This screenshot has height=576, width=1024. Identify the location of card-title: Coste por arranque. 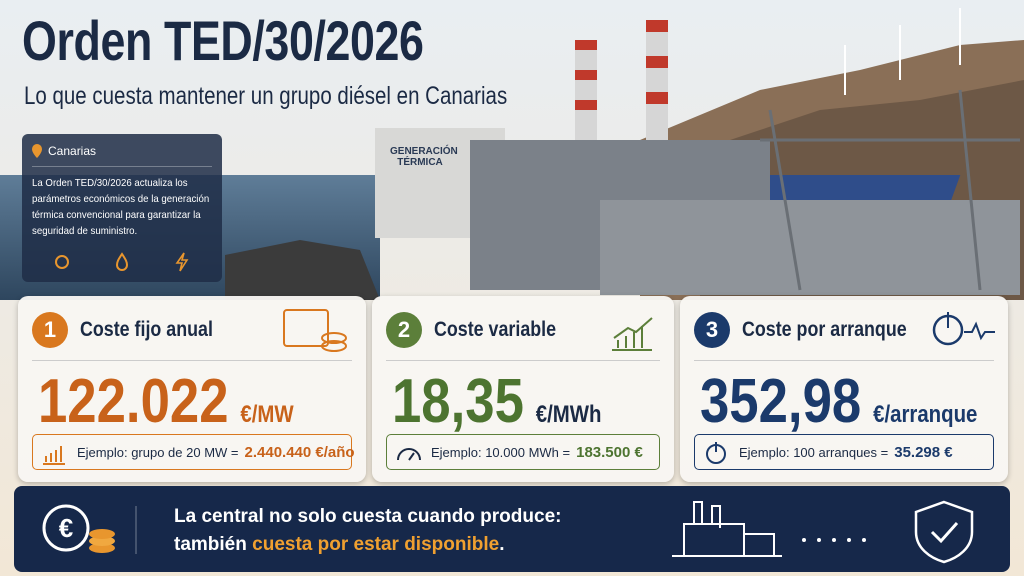
(824, 329).